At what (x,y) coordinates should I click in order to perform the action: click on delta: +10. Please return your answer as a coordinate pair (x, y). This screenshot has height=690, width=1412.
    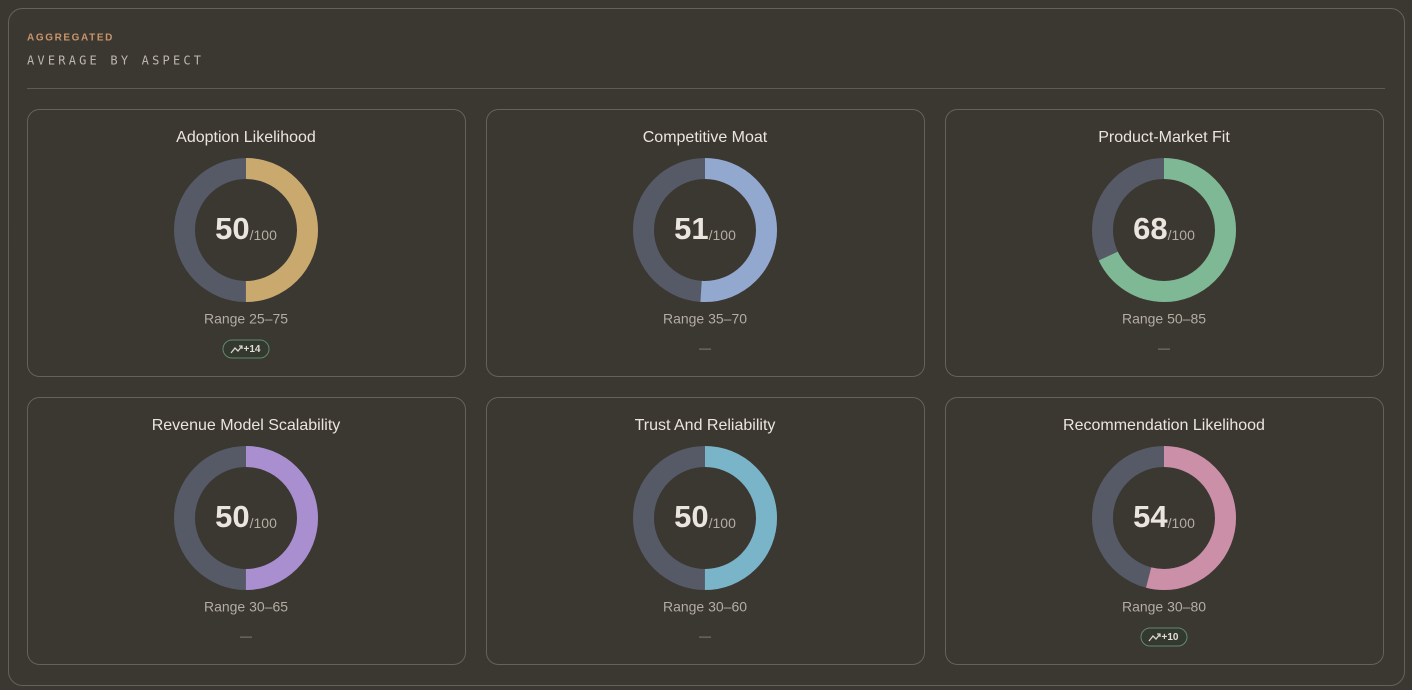
    Looking at the image, I should click on (1170, 637).